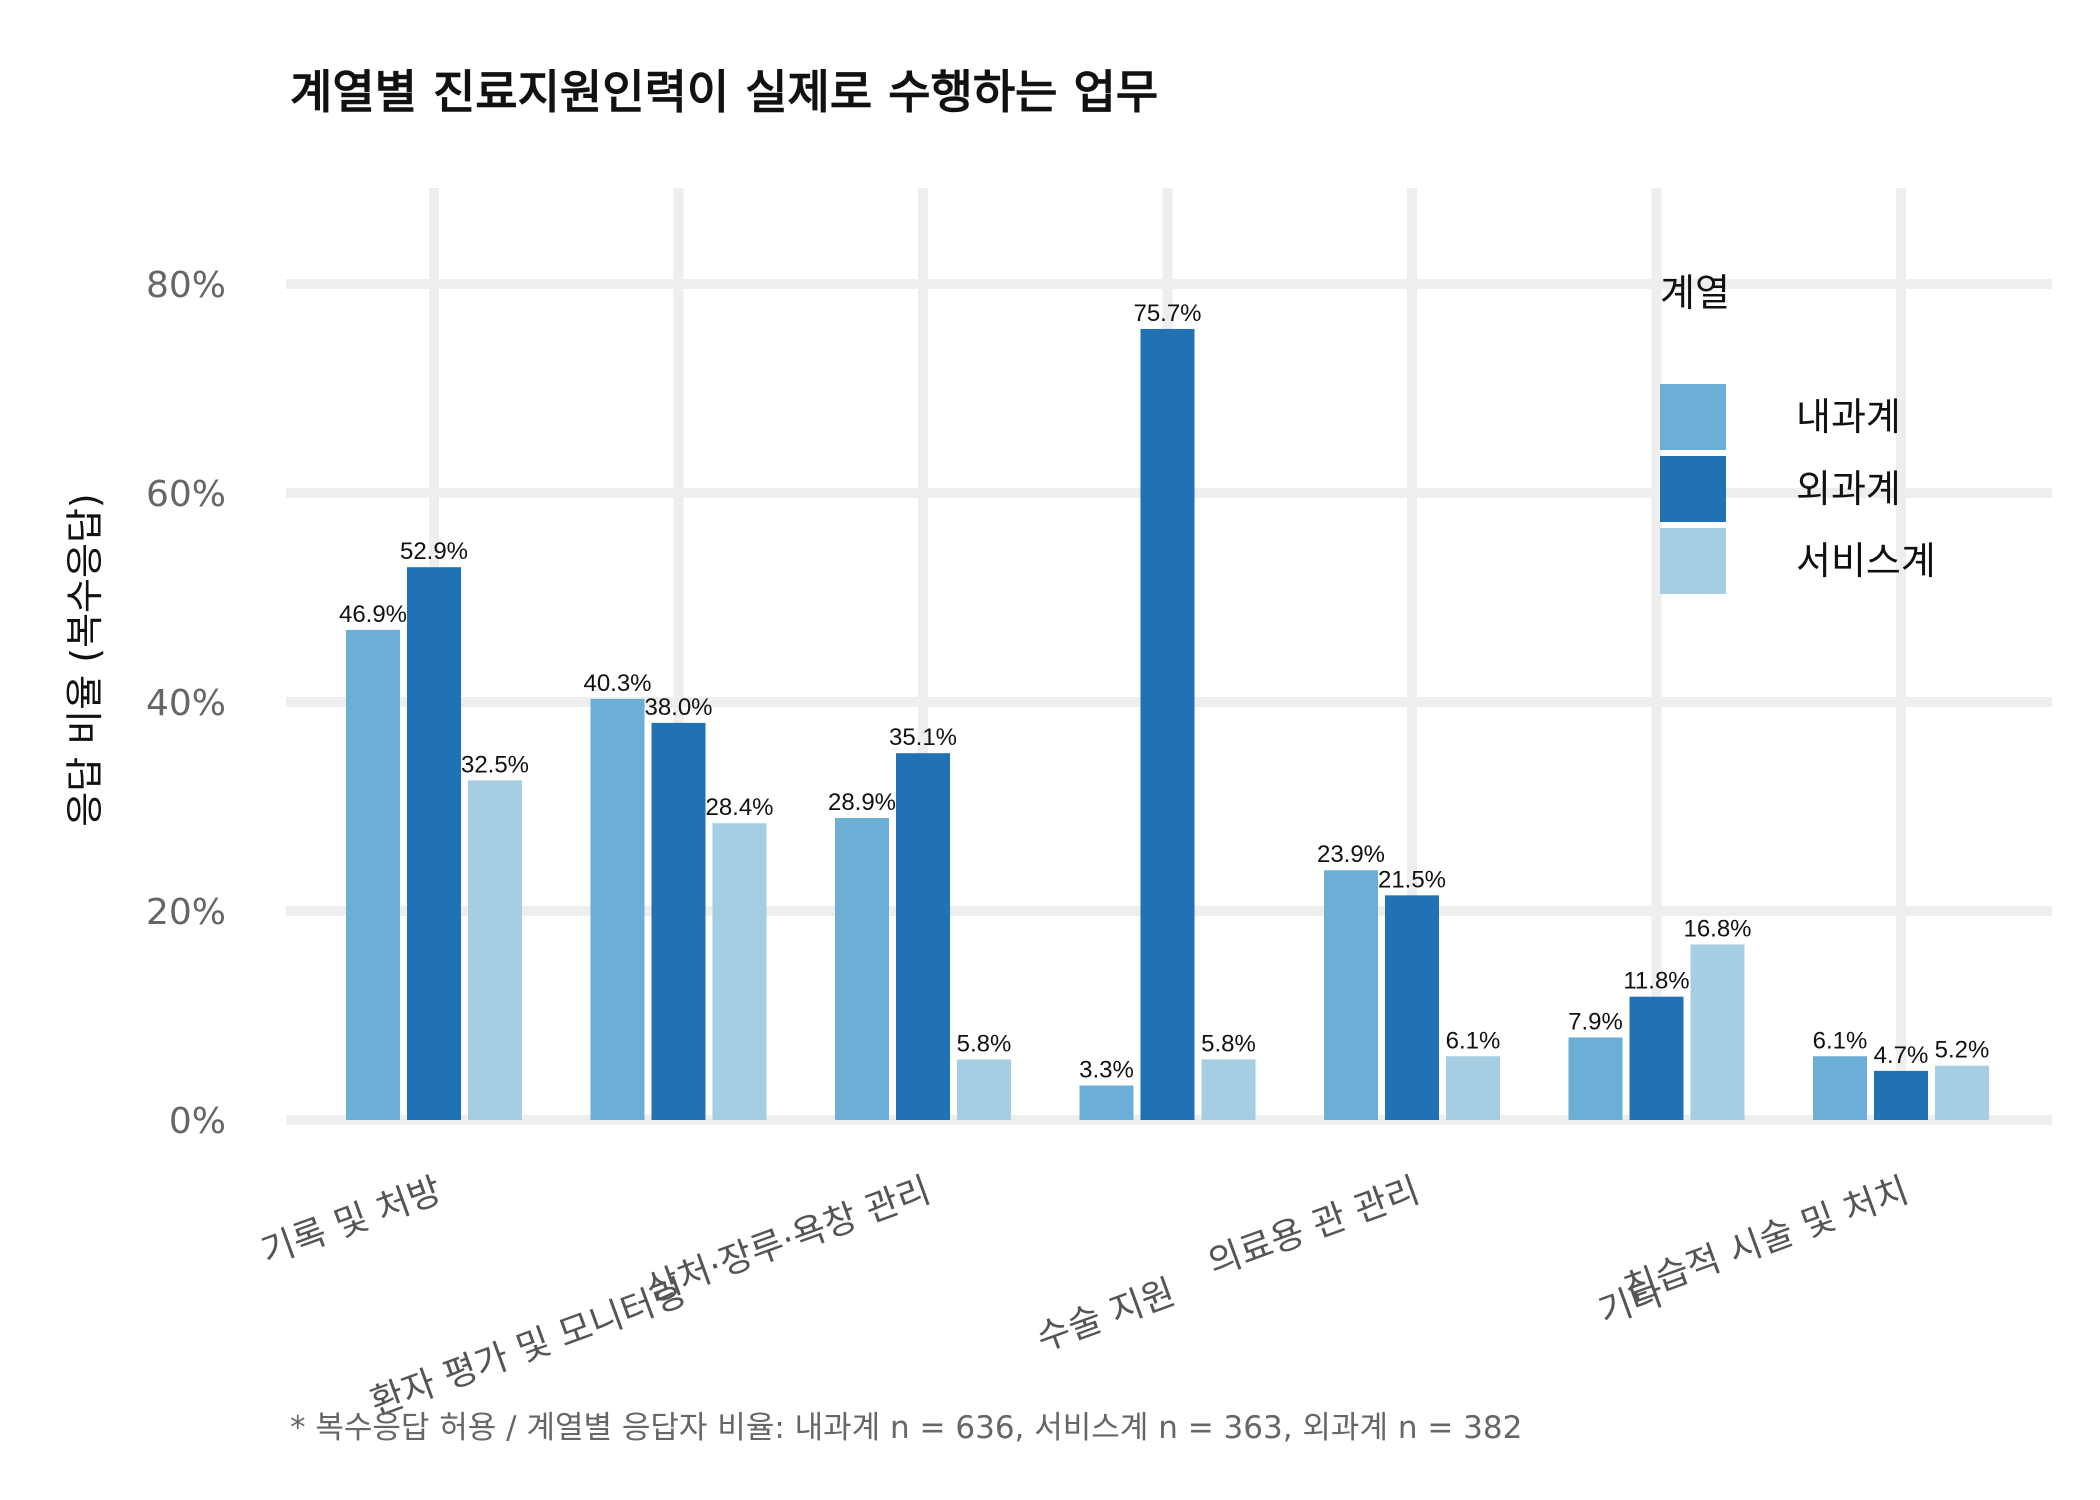 The image size is (2100, 1500). Describe the element at coordinates (434, 551) in the screenshot. I see `data-label: 52.9%` at that location.